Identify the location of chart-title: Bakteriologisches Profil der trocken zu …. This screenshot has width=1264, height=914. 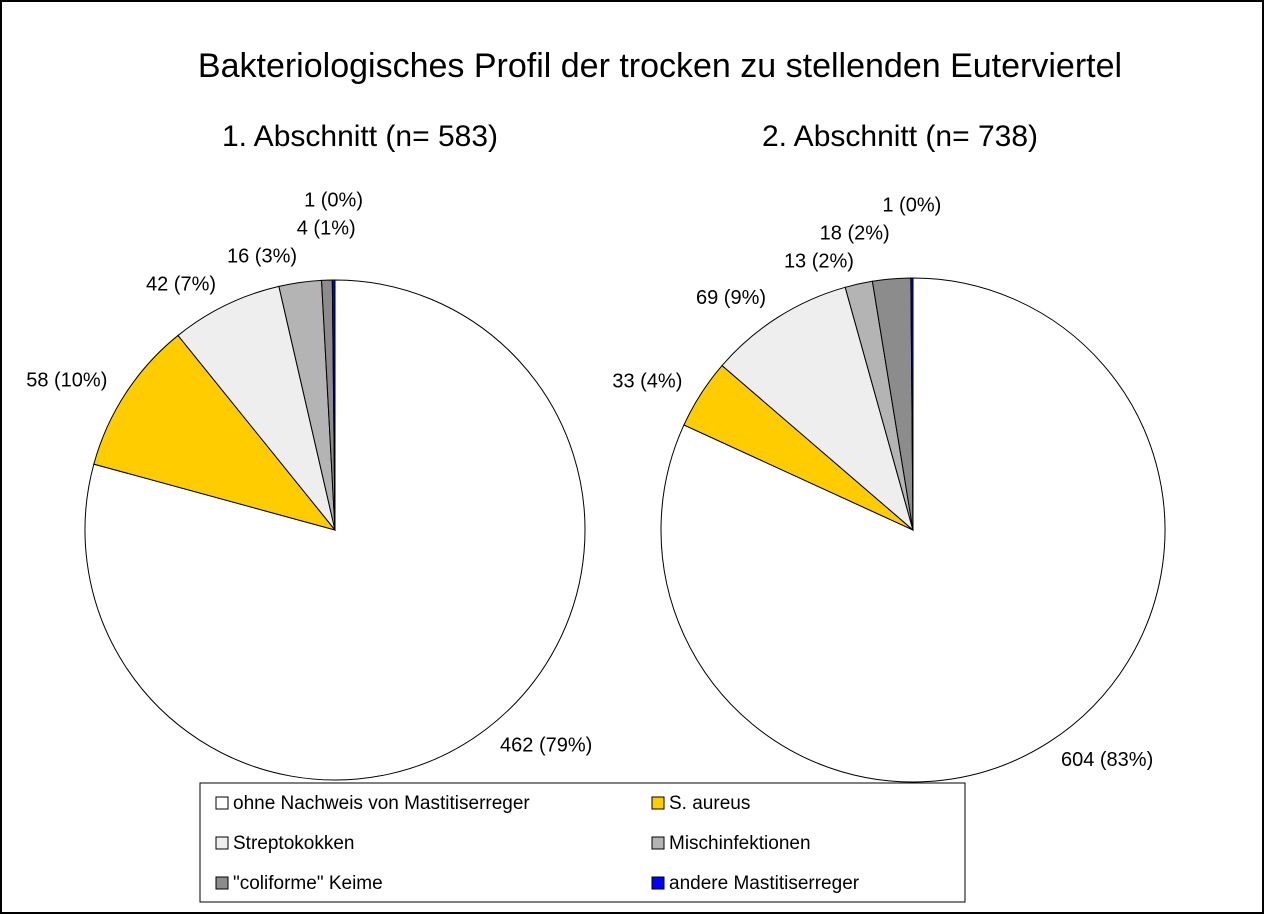
(660, 66).